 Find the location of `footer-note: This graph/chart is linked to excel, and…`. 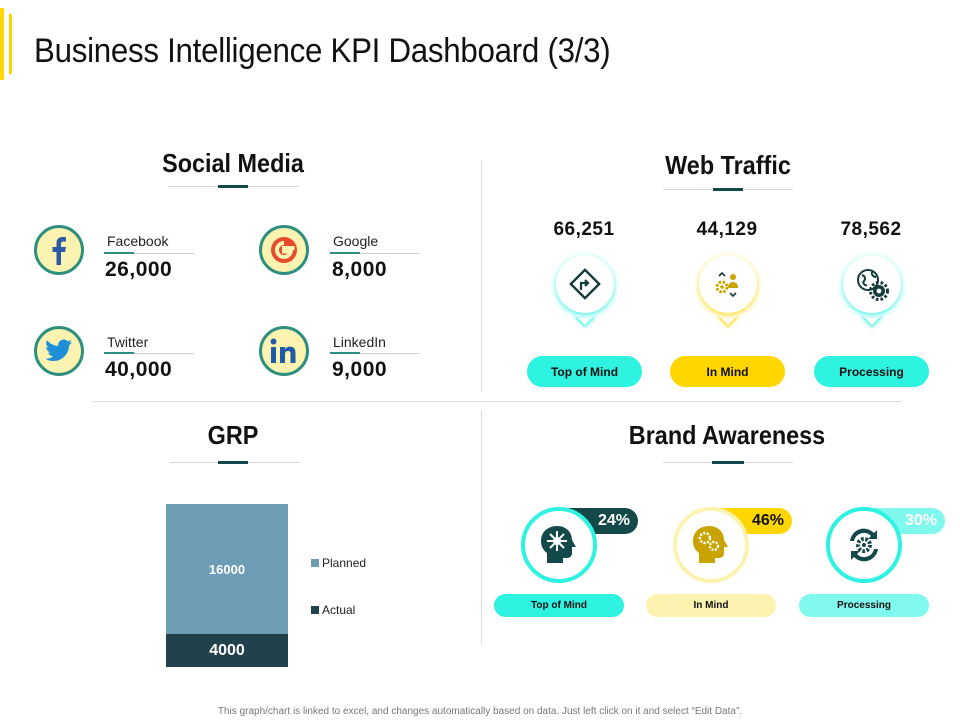

footer-note: This graph/chart is linked to excel, and… is located at coordinates (480, 711).